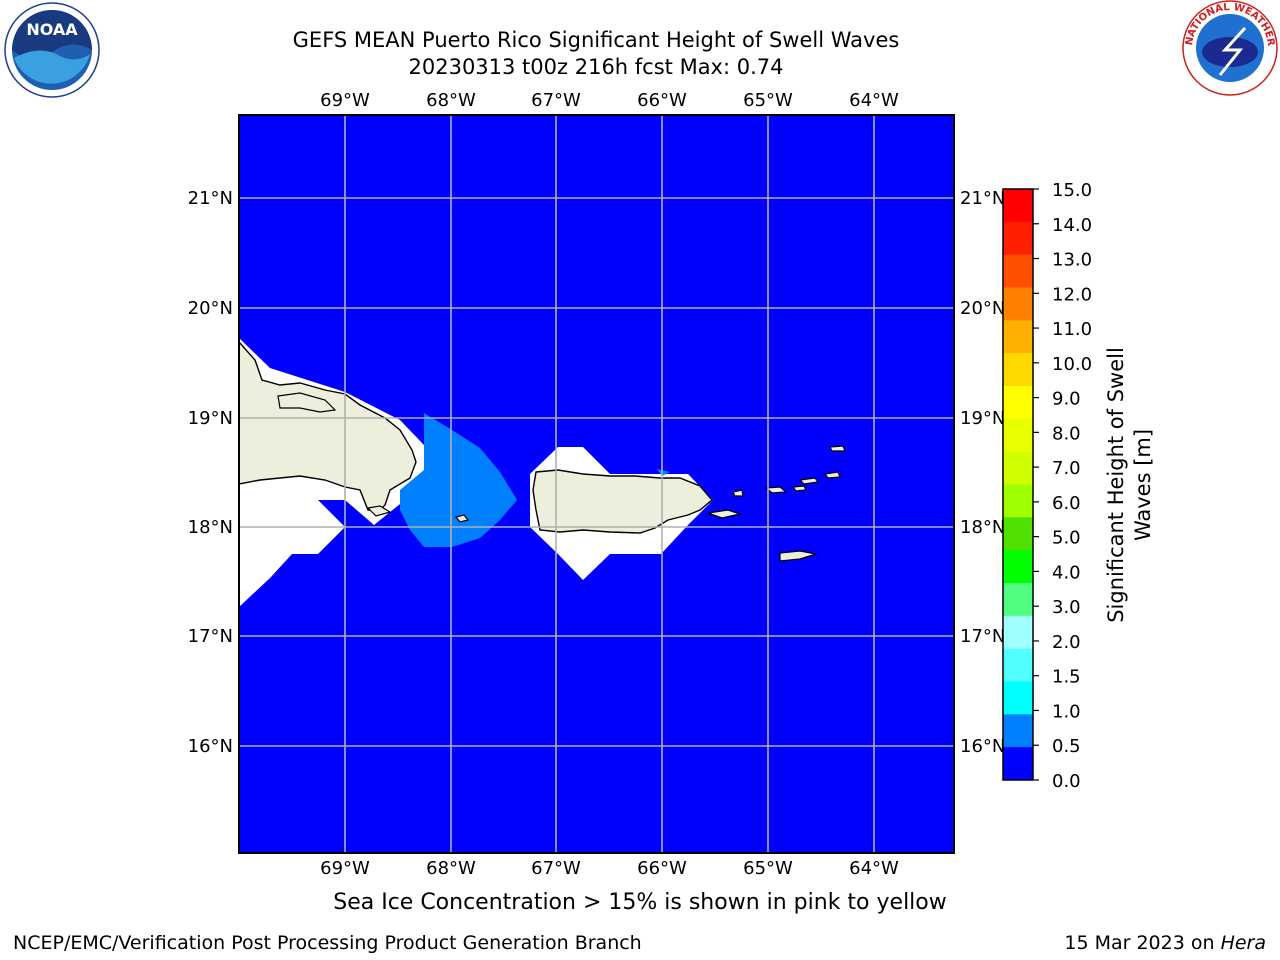 The image size is (1280, 960). Describe the element at coordinates (1072, 225) in the screenshot. I see `colorbar-tick-label: 14.0` at that location.